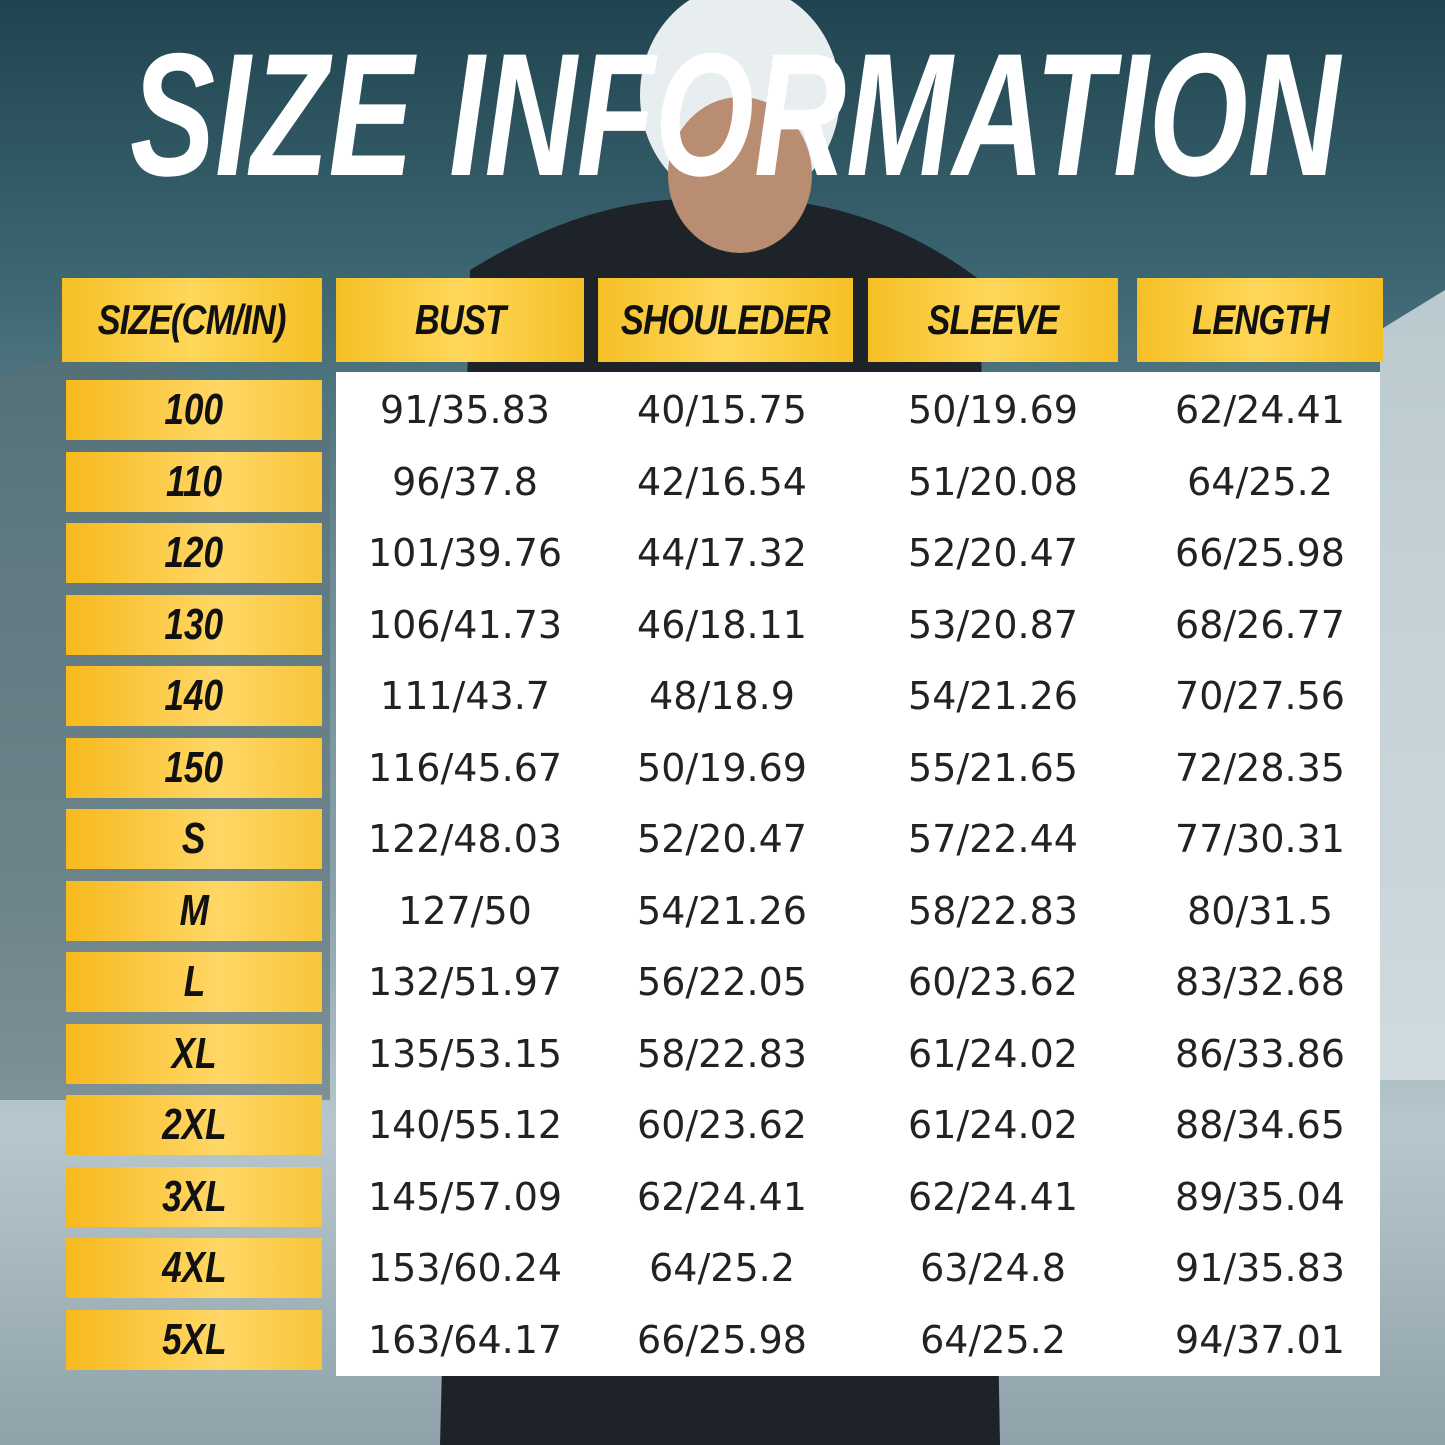  What do you see at coordinates (194, 1268) in the screenshot?
I see `size-cell: 4XL` at bounding box center [194, 1268].